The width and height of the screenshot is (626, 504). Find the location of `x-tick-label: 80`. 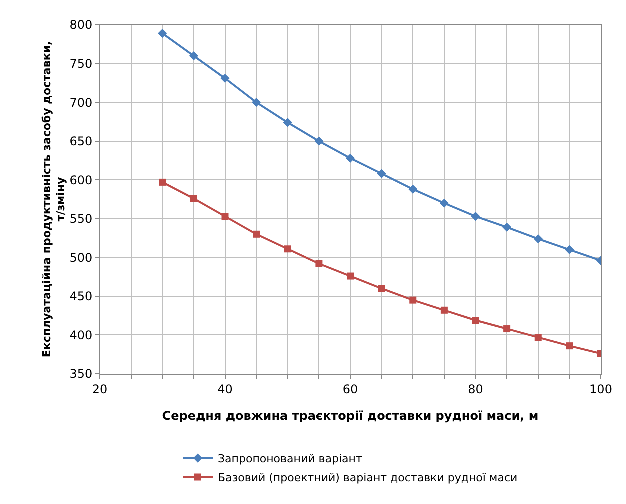

x-tick-label: 80 is located at coordinates (476, 389).